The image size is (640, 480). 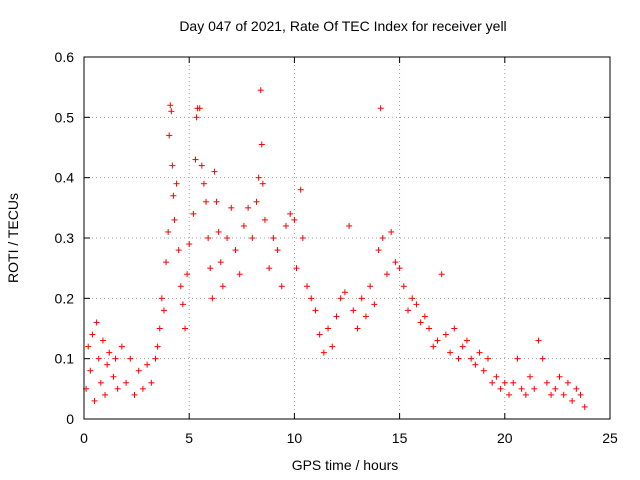 What do you see at coordinates (610, 438) in the screenshot?
I see `x-tick-label: 25` at bounding box center [610, 438].